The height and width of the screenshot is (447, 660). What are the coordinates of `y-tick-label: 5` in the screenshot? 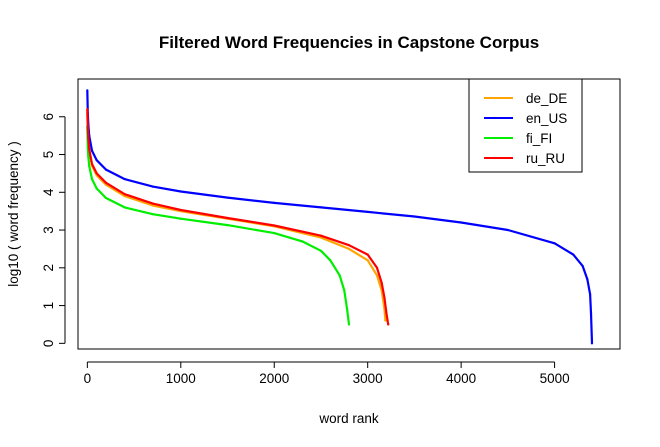 It's located at (48, 155).